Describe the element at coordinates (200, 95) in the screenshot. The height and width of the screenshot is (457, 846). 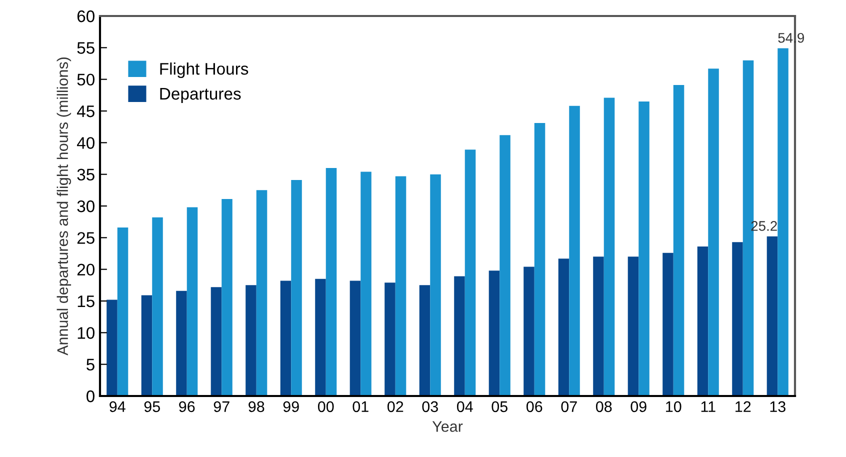
I see `legend-label: Departures` at that location.